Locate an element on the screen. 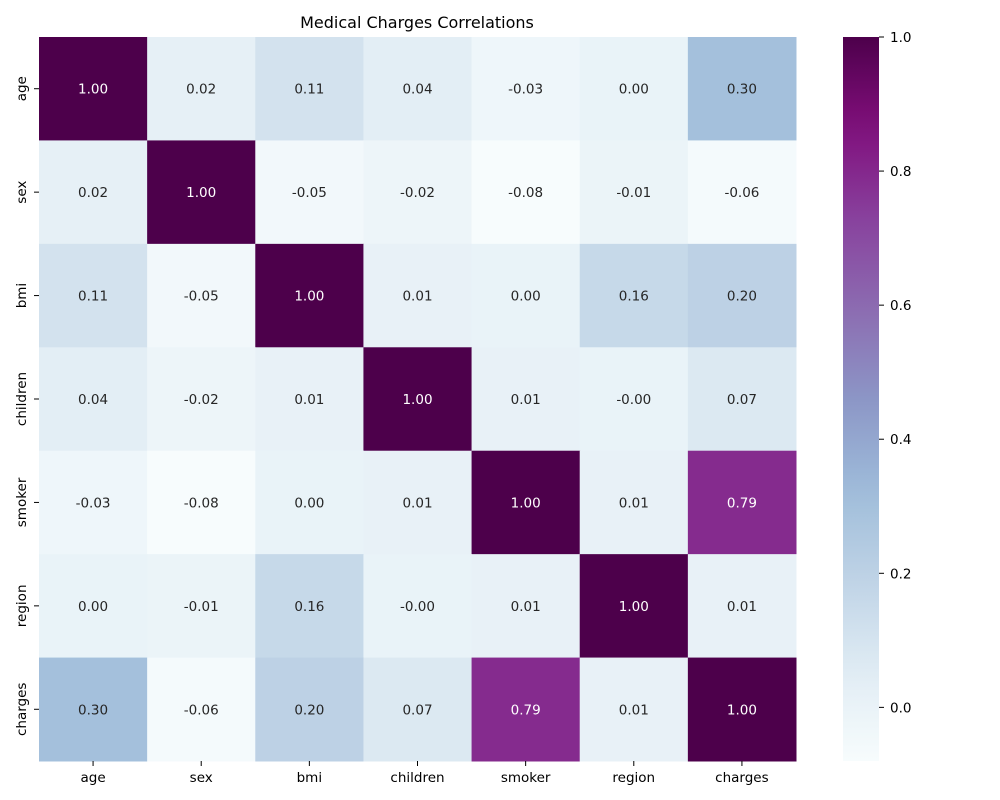  cell-value-label: -0.05 is located at coordinates (309, 193).